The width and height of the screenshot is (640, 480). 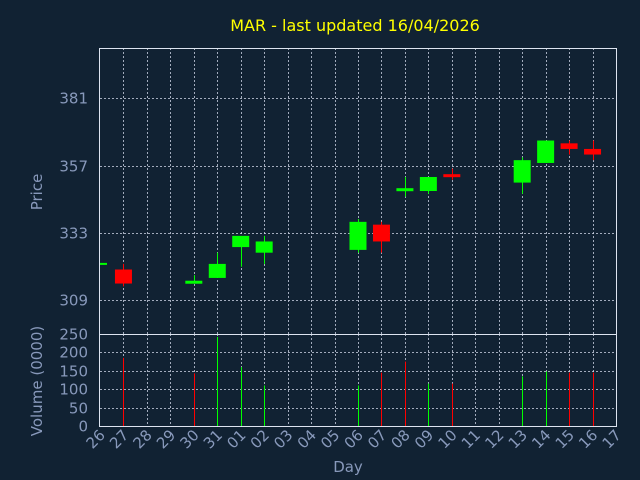 What do you see at coordinates (260, 439) in the screenshot?
I see `day-tick-label: 02` at bounding box center [260, 439].